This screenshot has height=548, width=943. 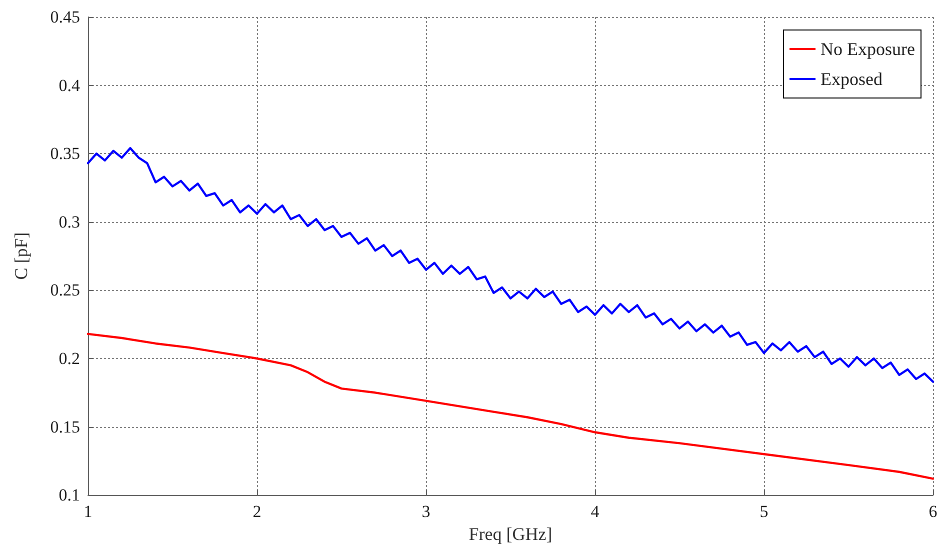 What do you see at coordinates (851, 79) in the screenshot?
I see `legend-label: Exposed` at bounding box center [851, 79].